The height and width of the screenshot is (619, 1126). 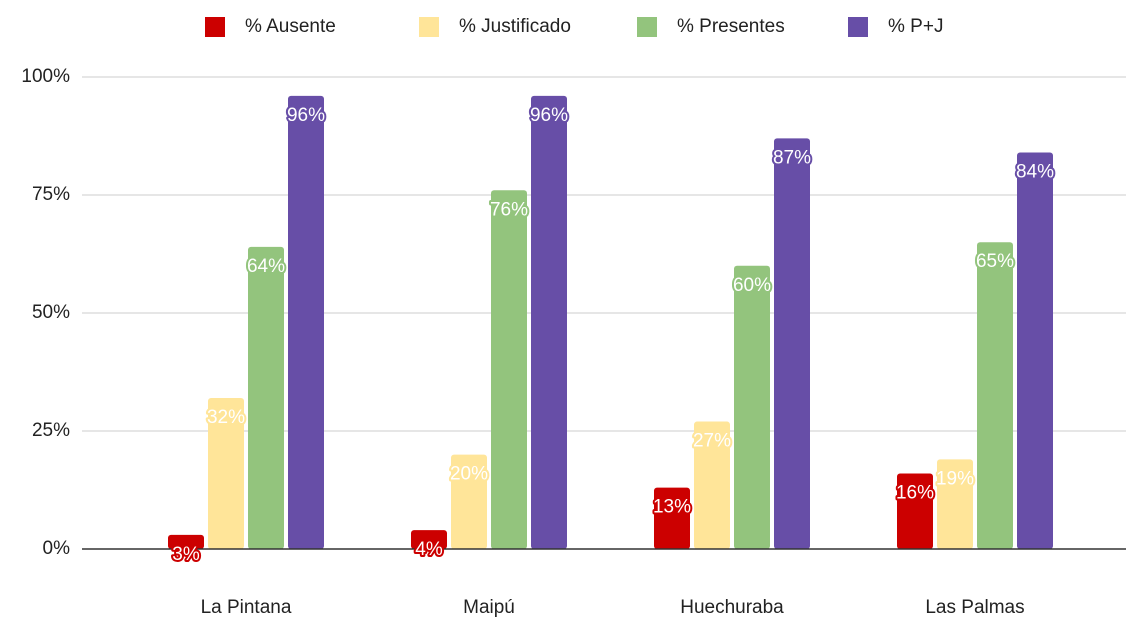 What do you see at coordinates (45, 76) in the screenshot?
I see `y-tick-label: 100%` at bounding box center [45, 76].